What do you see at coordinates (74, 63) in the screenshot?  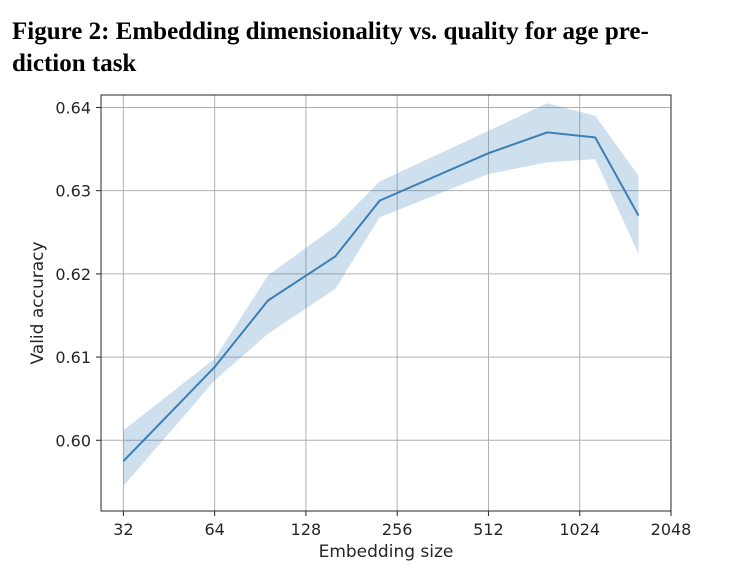 I see `caption-line-2: diction task` at bounding box center [74, 63].